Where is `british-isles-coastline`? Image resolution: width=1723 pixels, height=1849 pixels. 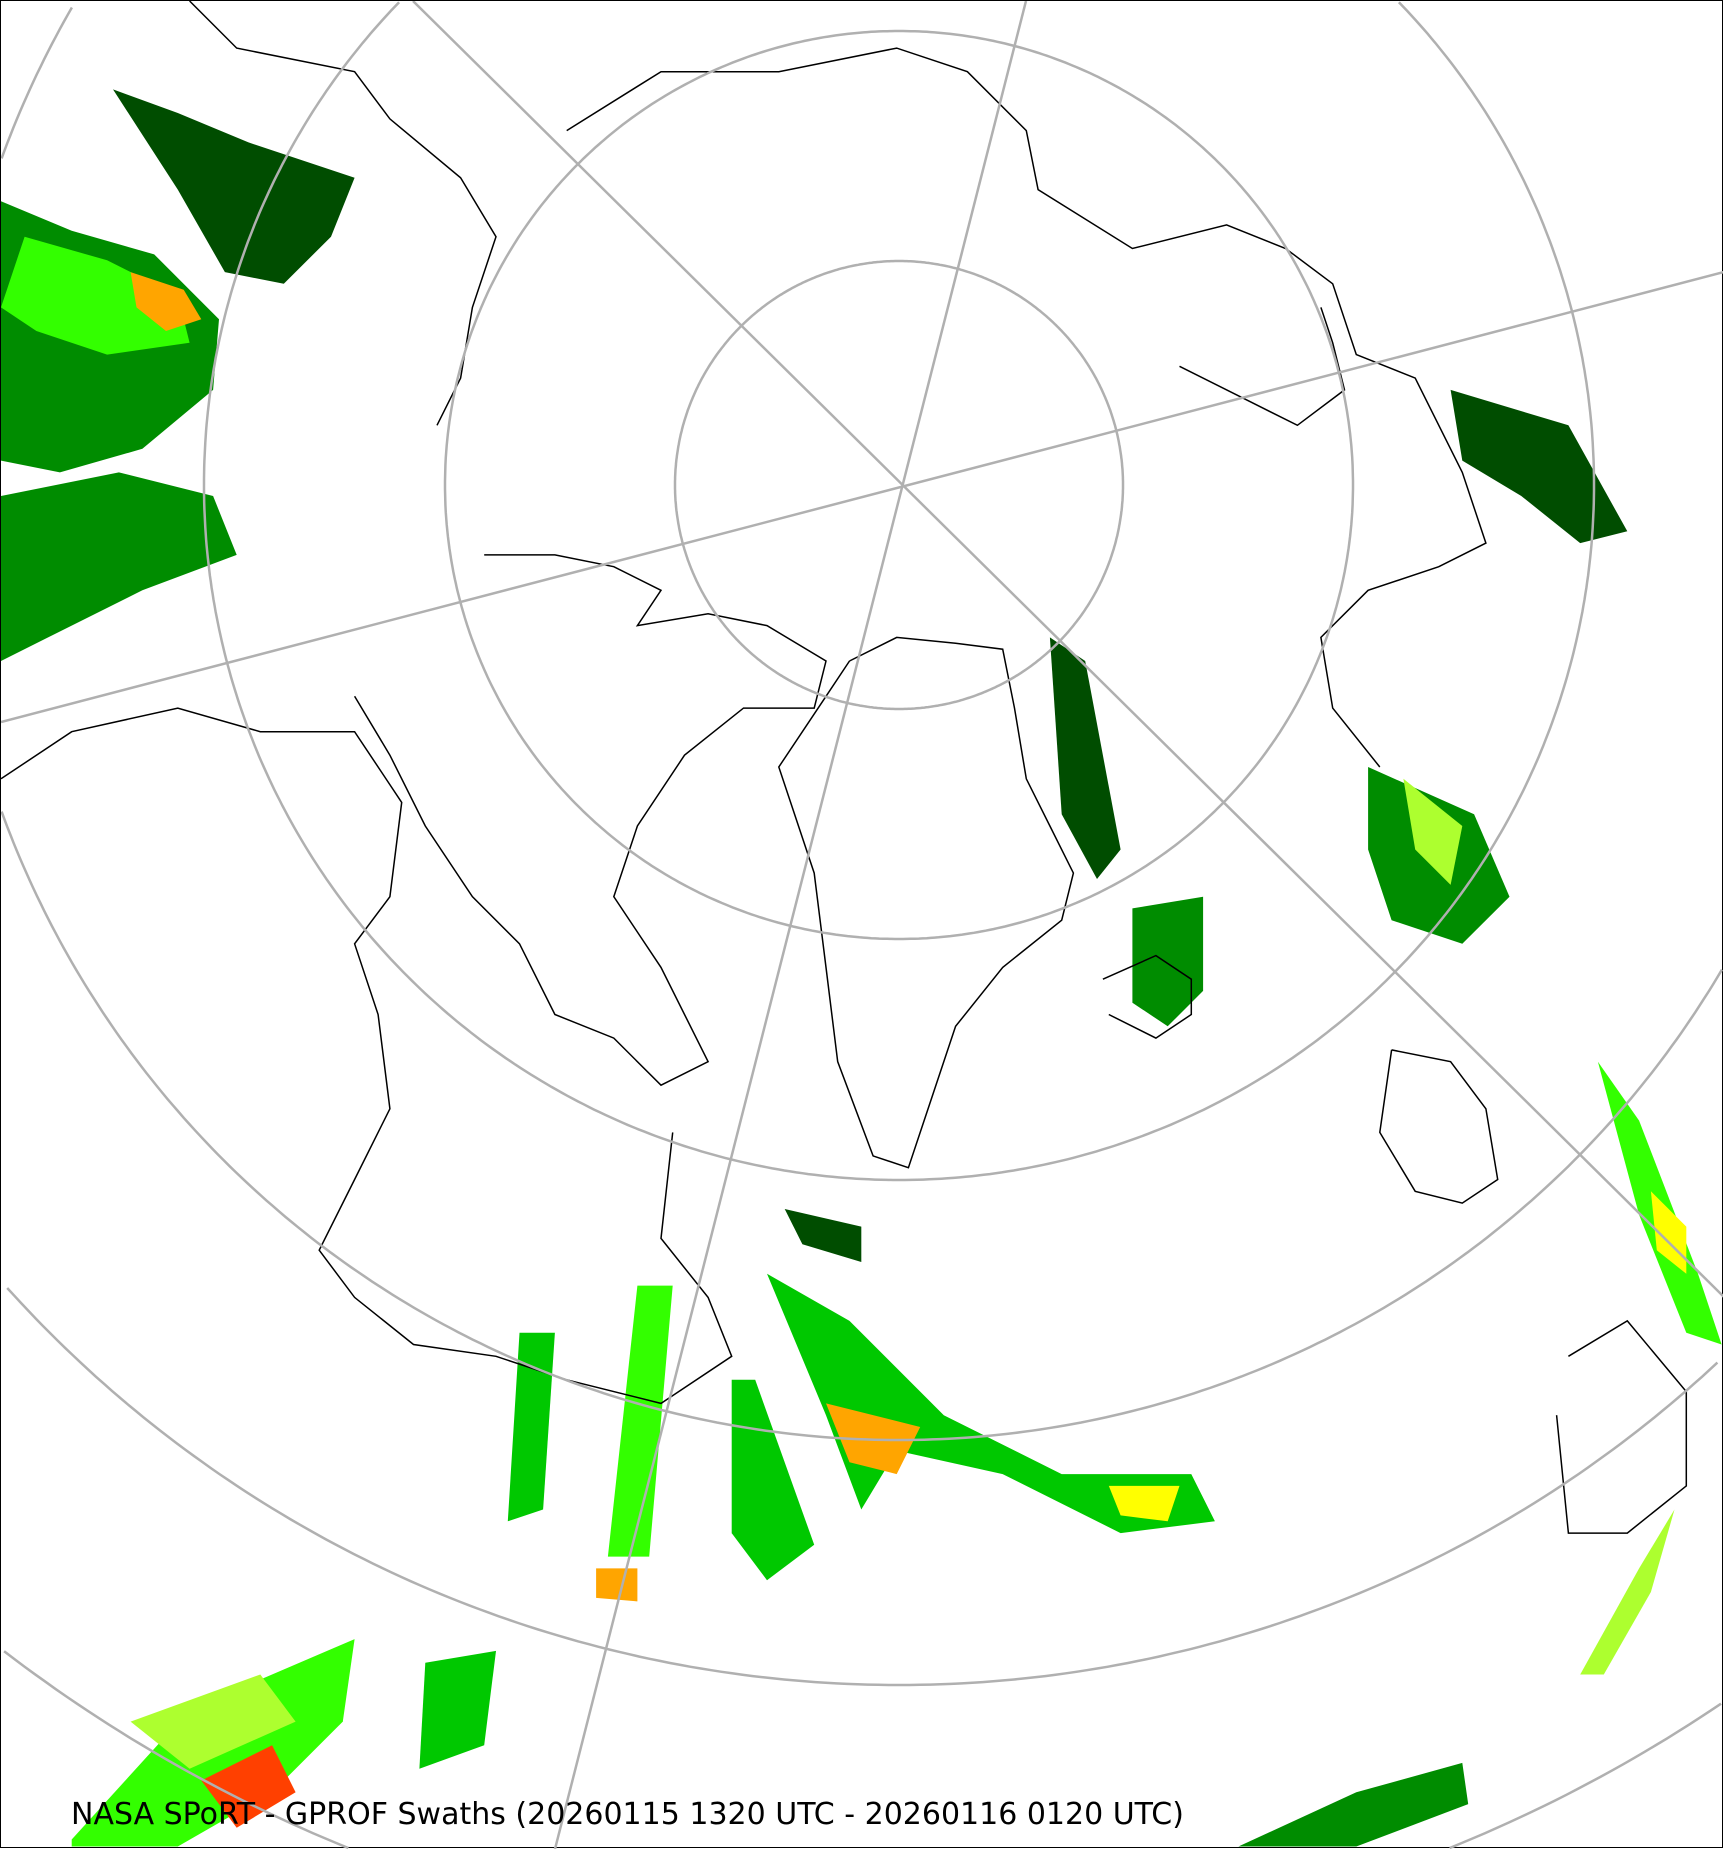 british-isles-coastline is located at coordinates (1439, 1126).